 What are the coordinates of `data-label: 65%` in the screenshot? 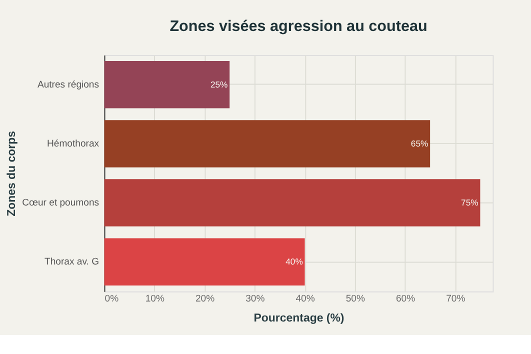 It's located at (419, 143).